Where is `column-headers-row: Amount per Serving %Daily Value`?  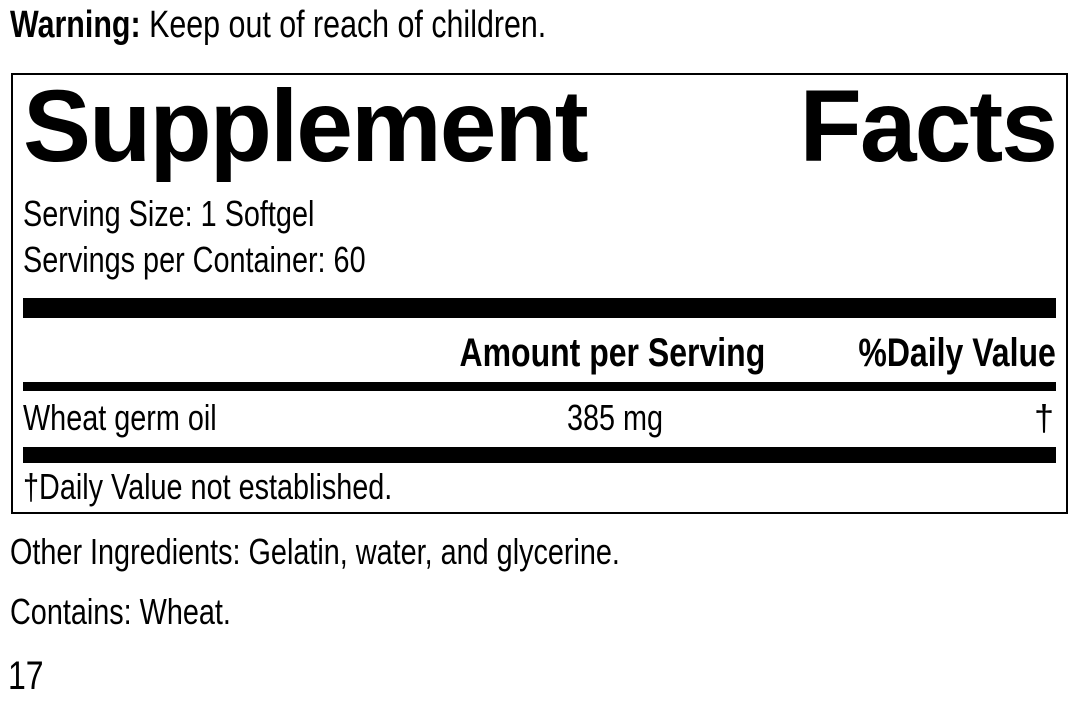 column-headers-row: Amount per Serving %Daily Value is located at coordinates (539, 350).